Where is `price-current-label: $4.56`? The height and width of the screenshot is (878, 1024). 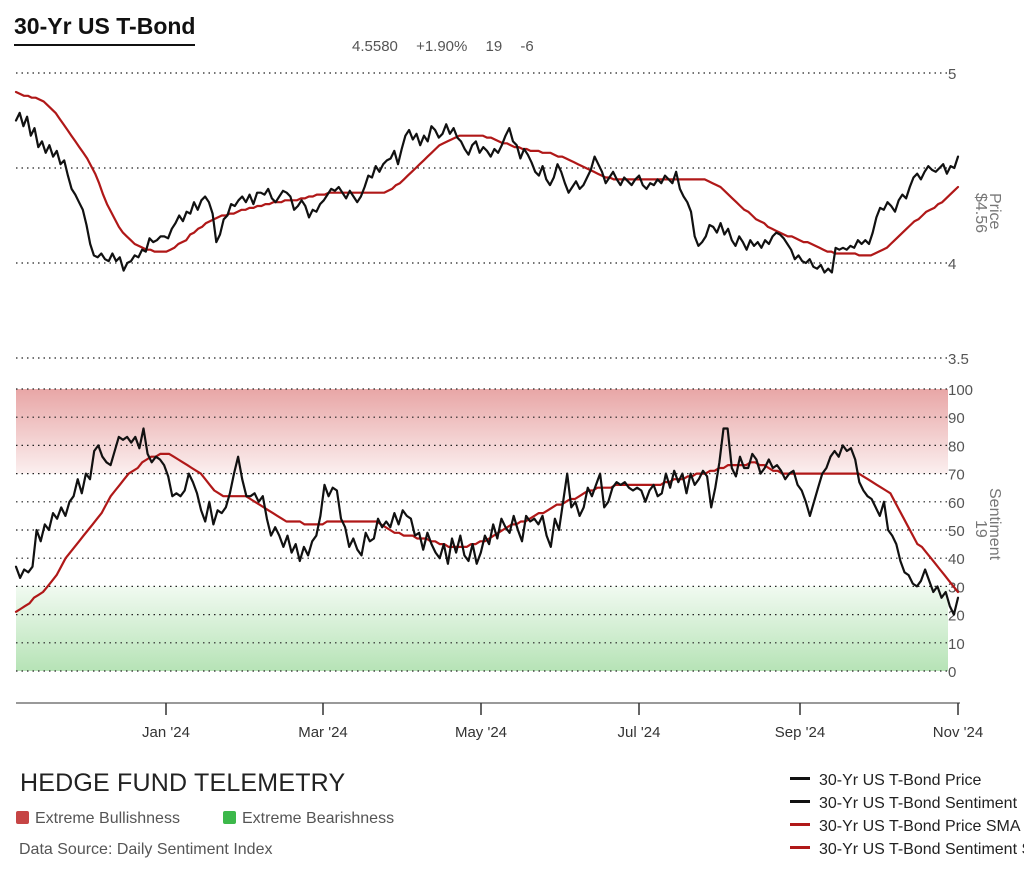
price-current-label: $4.56 is located at coordinates (980, 213).